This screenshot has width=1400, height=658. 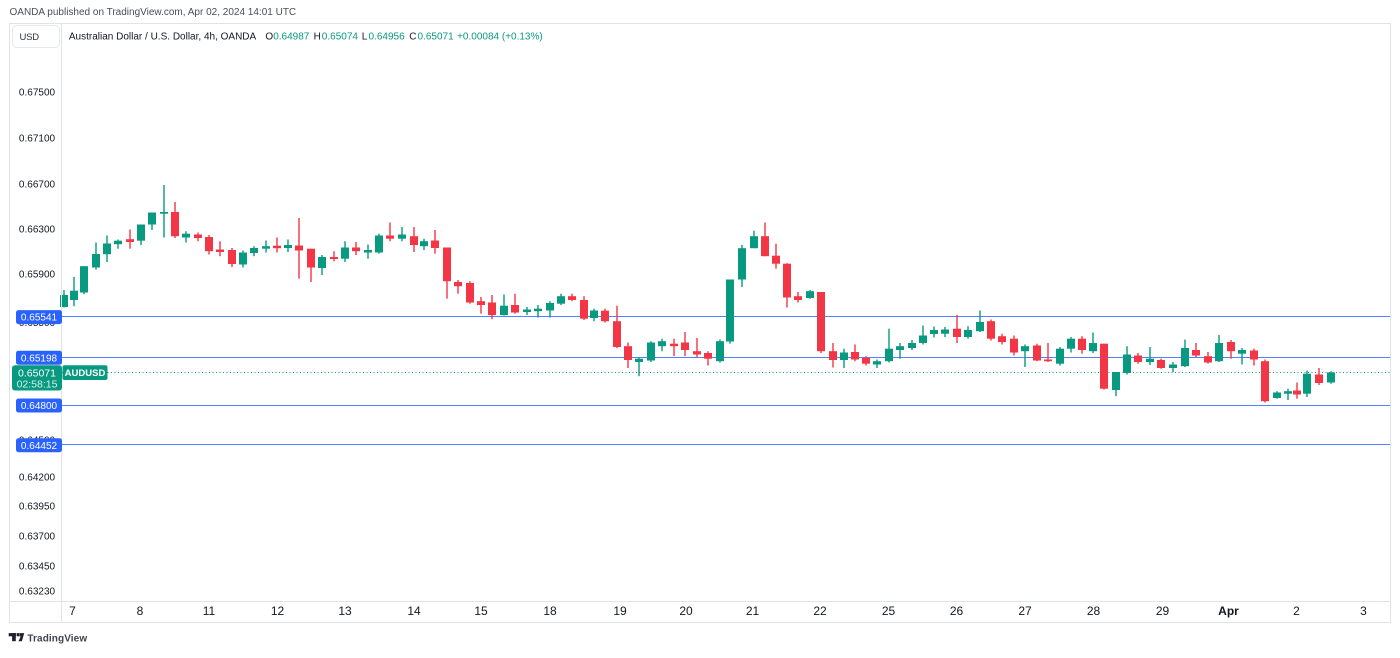 What do you see at coordinates (550, 611) in the screenshot?
I see `svg-text: 18` at bounding box center [550, 611].